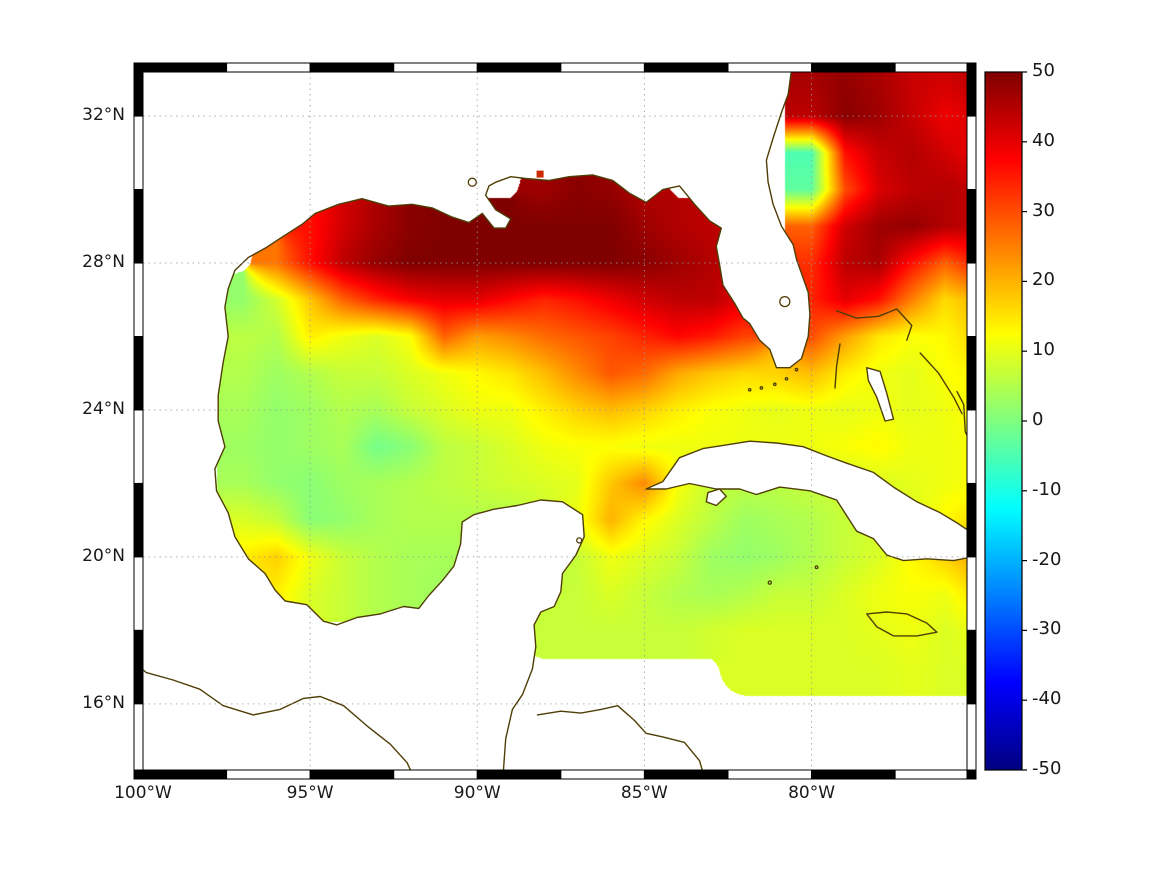  I want to click on lake-okeechobee-outline, so click(785, 301).